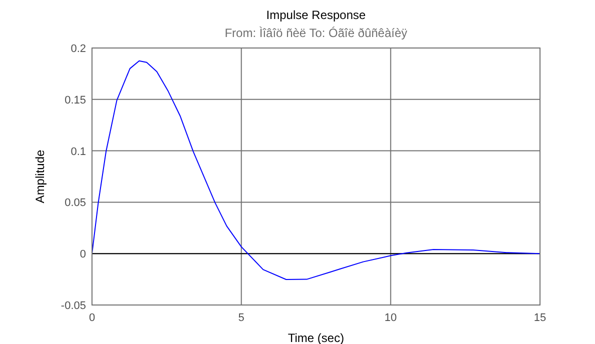 This screenshot has width=595, height=344. I want to click on y-tick-label: 0.15, so click(75, 100).